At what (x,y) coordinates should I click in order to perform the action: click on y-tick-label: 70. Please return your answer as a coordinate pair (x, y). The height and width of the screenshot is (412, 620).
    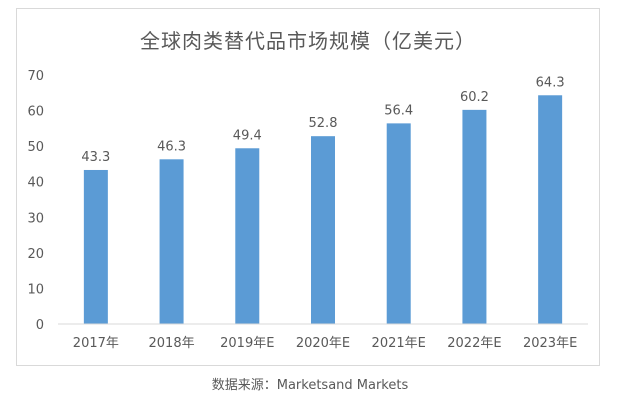
    Looking at the image, I should click on (35, 76).